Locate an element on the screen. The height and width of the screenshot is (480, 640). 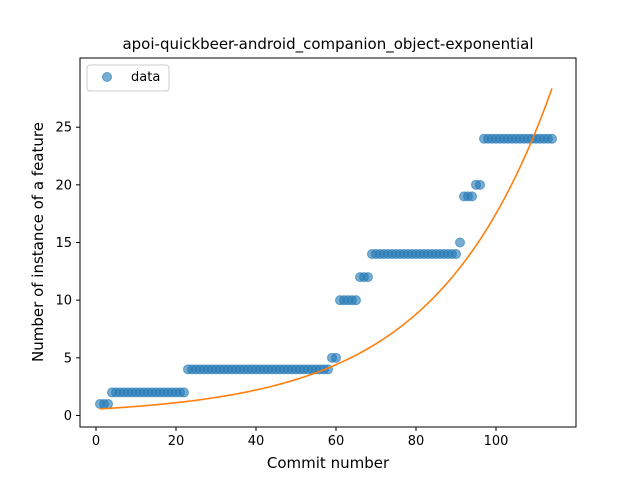
x-tick-label: 100 is located at coordinates (496, 441).